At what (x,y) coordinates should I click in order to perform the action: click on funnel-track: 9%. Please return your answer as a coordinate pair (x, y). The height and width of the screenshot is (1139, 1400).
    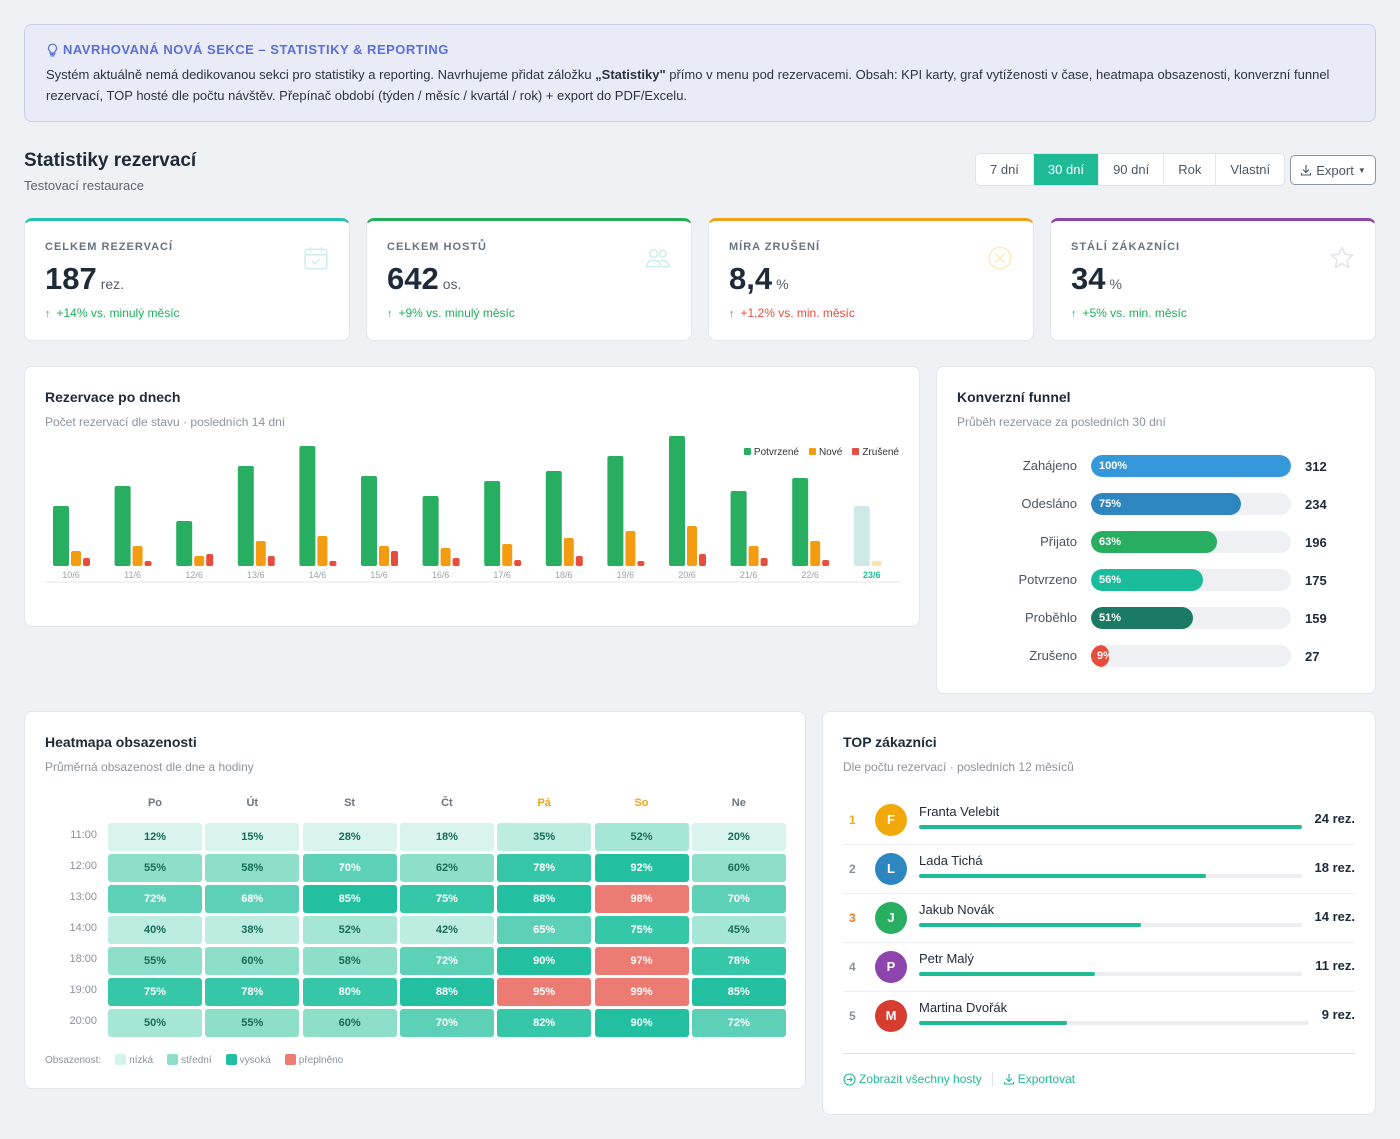
    Looking at the image, I should click on (1191, 656).